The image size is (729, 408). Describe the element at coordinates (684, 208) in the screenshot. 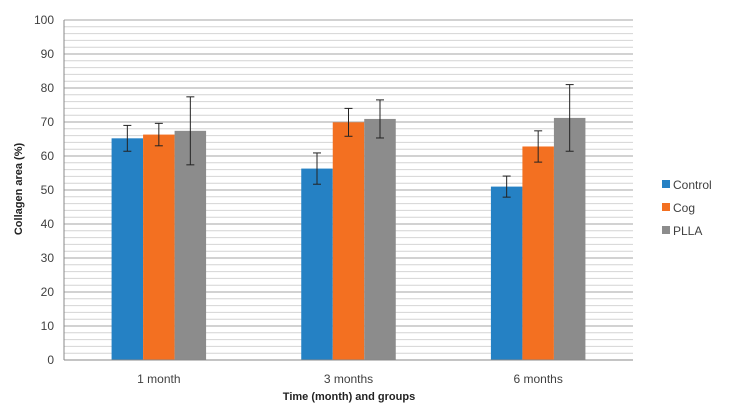

I see `legend-label-cog: Cog` at that location.